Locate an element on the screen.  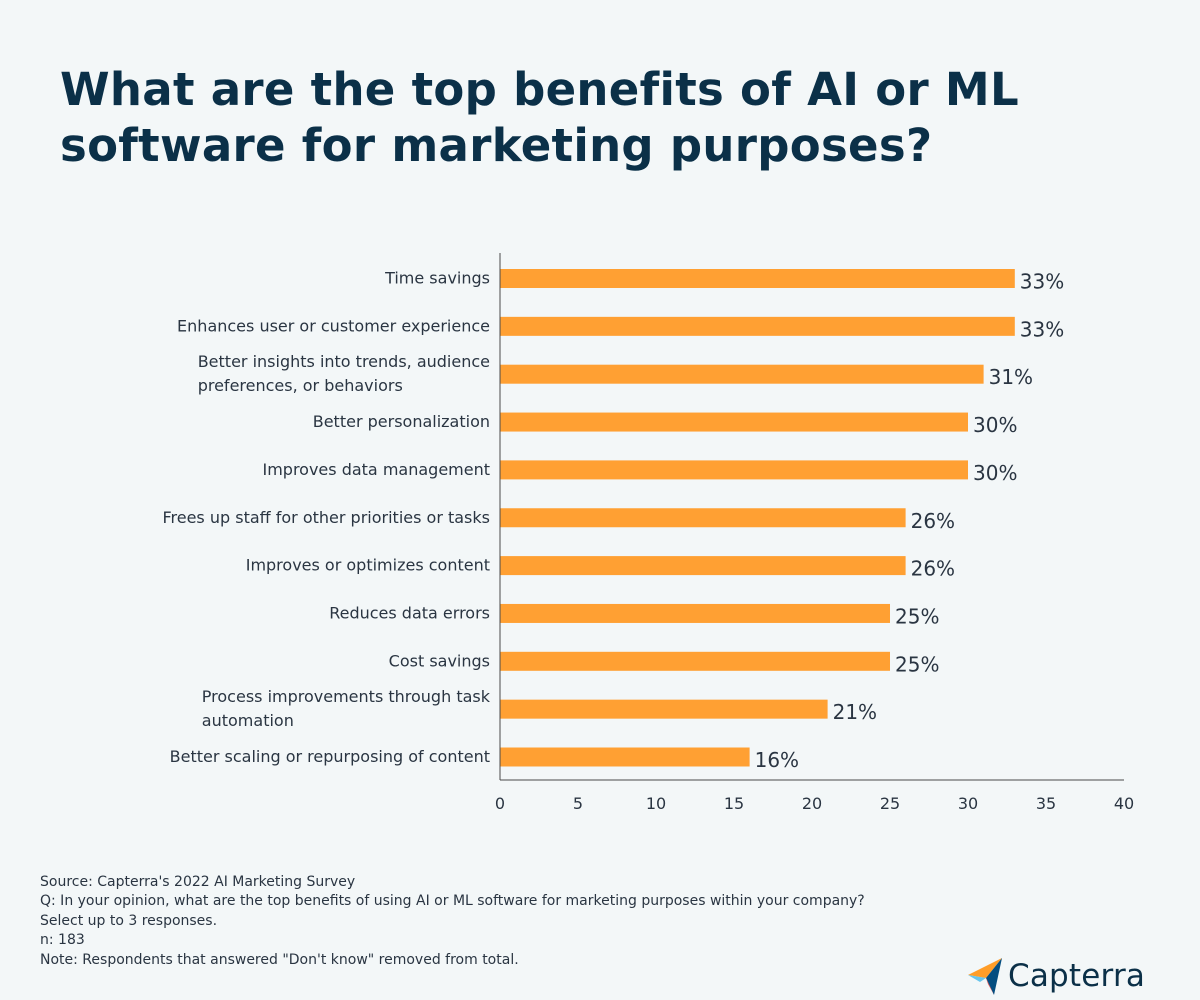
category-label: Time savings is located at coordinates (437, 278).